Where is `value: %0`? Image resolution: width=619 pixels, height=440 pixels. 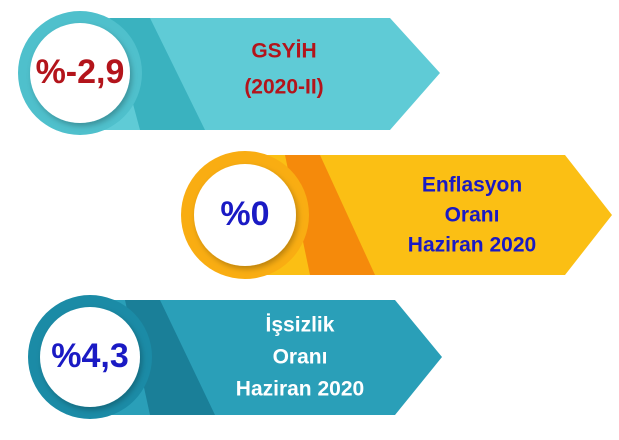 value: %0 is located at coordinates (244, 214).